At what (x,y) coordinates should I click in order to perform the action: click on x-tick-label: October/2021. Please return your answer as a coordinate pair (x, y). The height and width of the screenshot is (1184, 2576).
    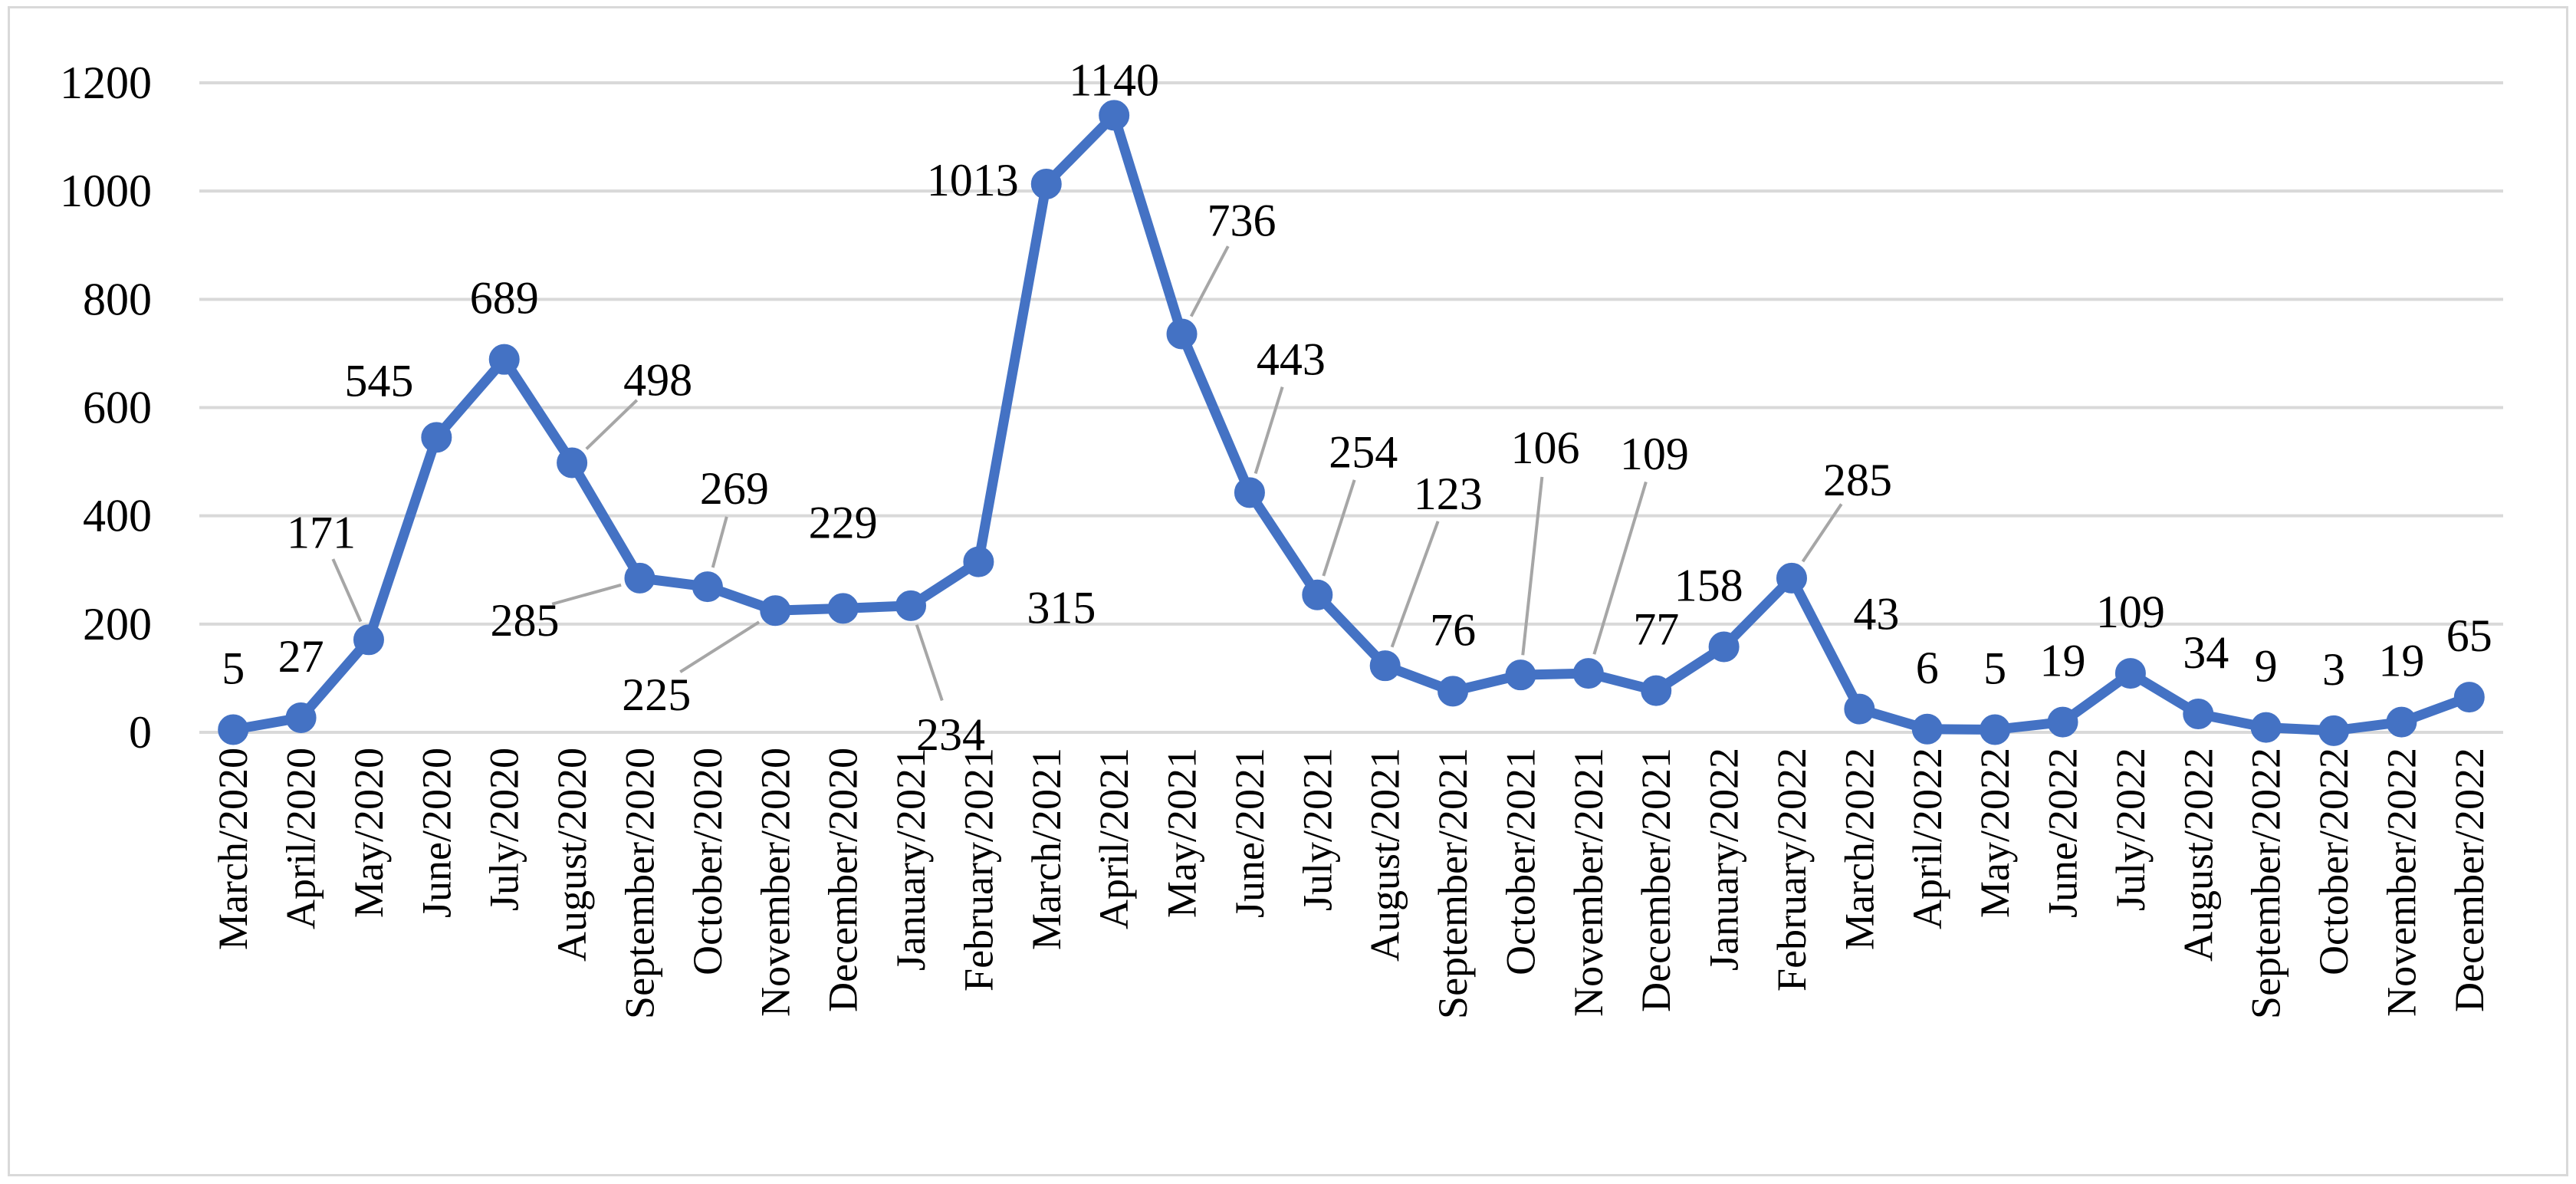
    Looking at the image, I should click on (1520, 861).